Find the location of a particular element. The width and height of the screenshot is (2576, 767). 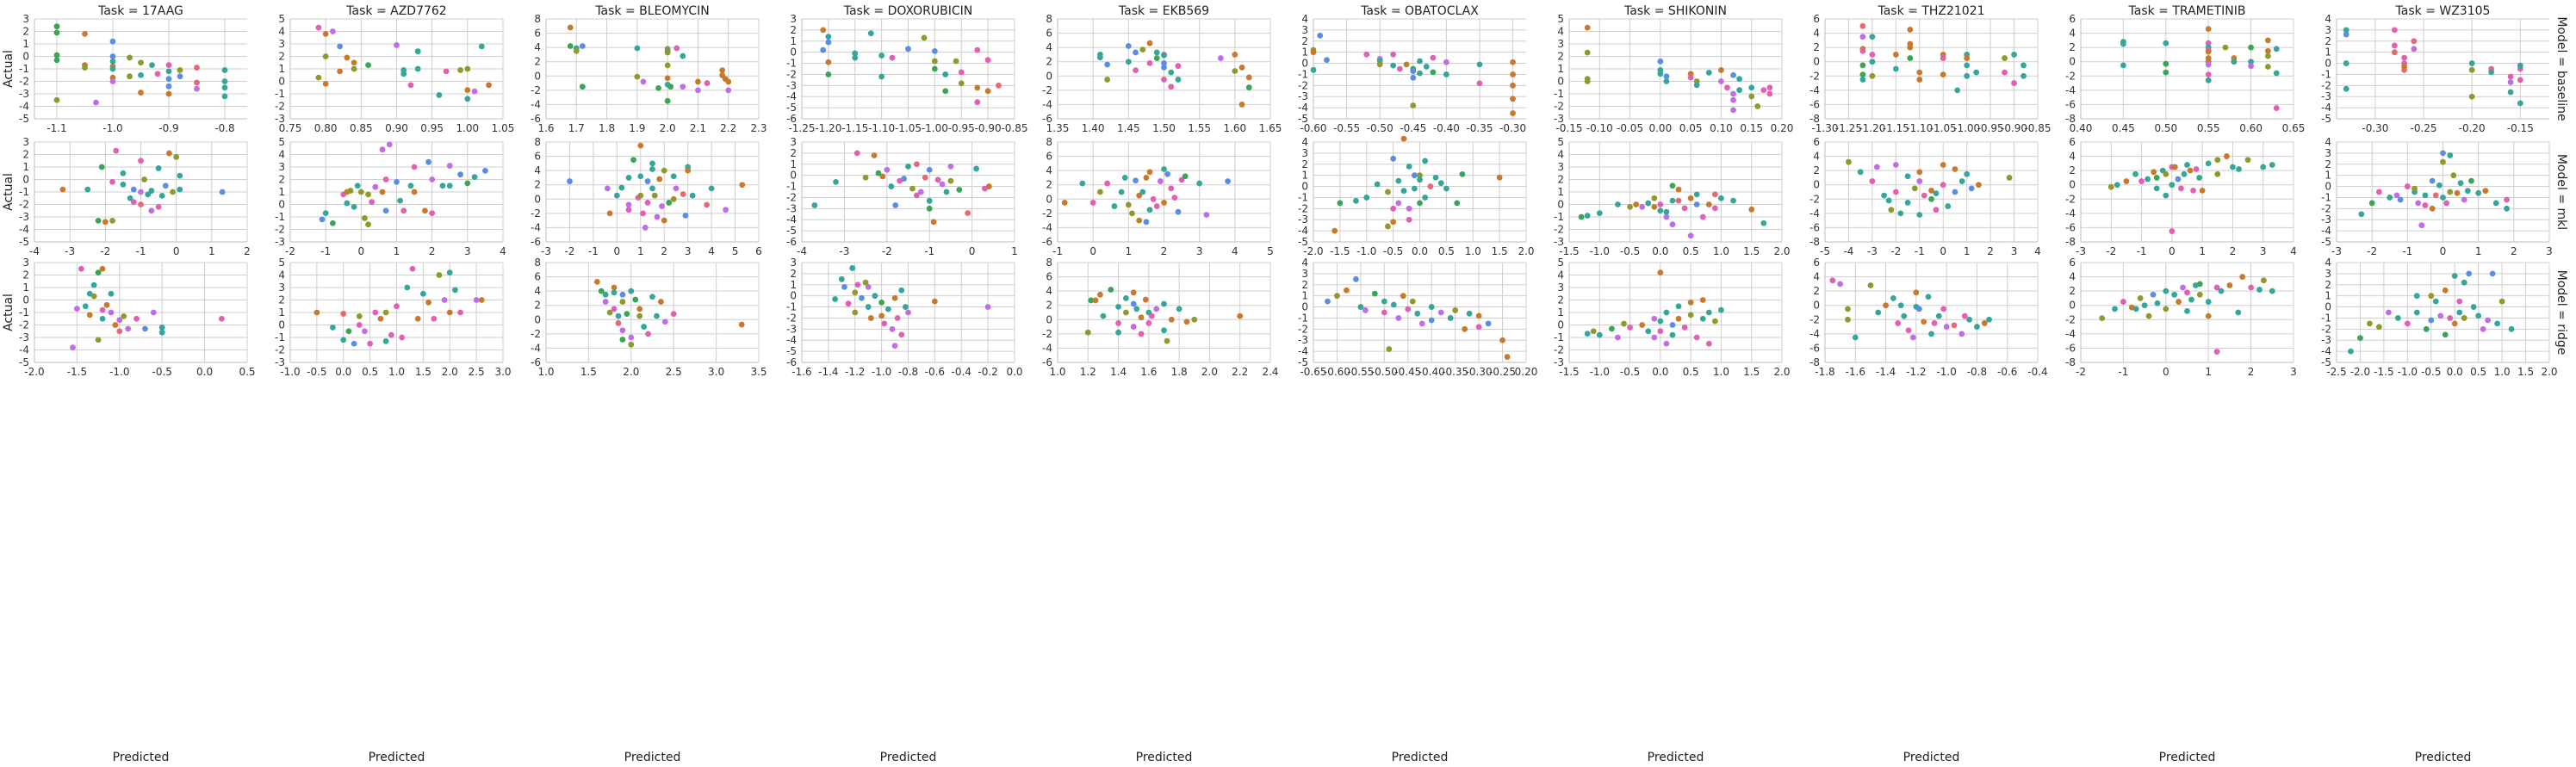

x-tick-label: 2.3 is located at coordinates (758, 128).